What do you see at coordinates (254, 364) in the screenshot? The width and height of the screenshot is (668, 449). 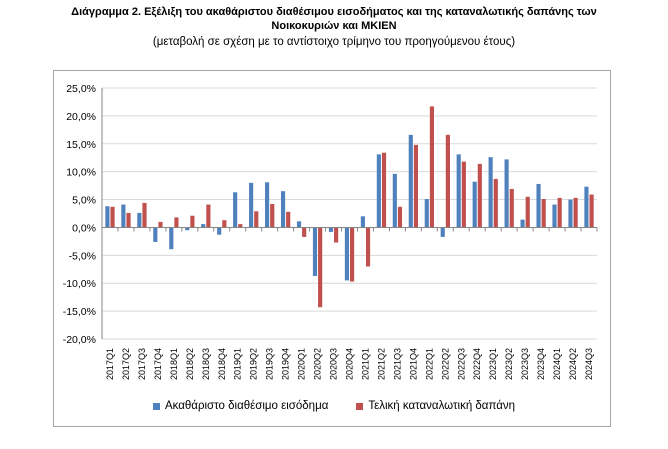 I see `x-tick-label: 2019Q2` at bounding box center [254, 364].